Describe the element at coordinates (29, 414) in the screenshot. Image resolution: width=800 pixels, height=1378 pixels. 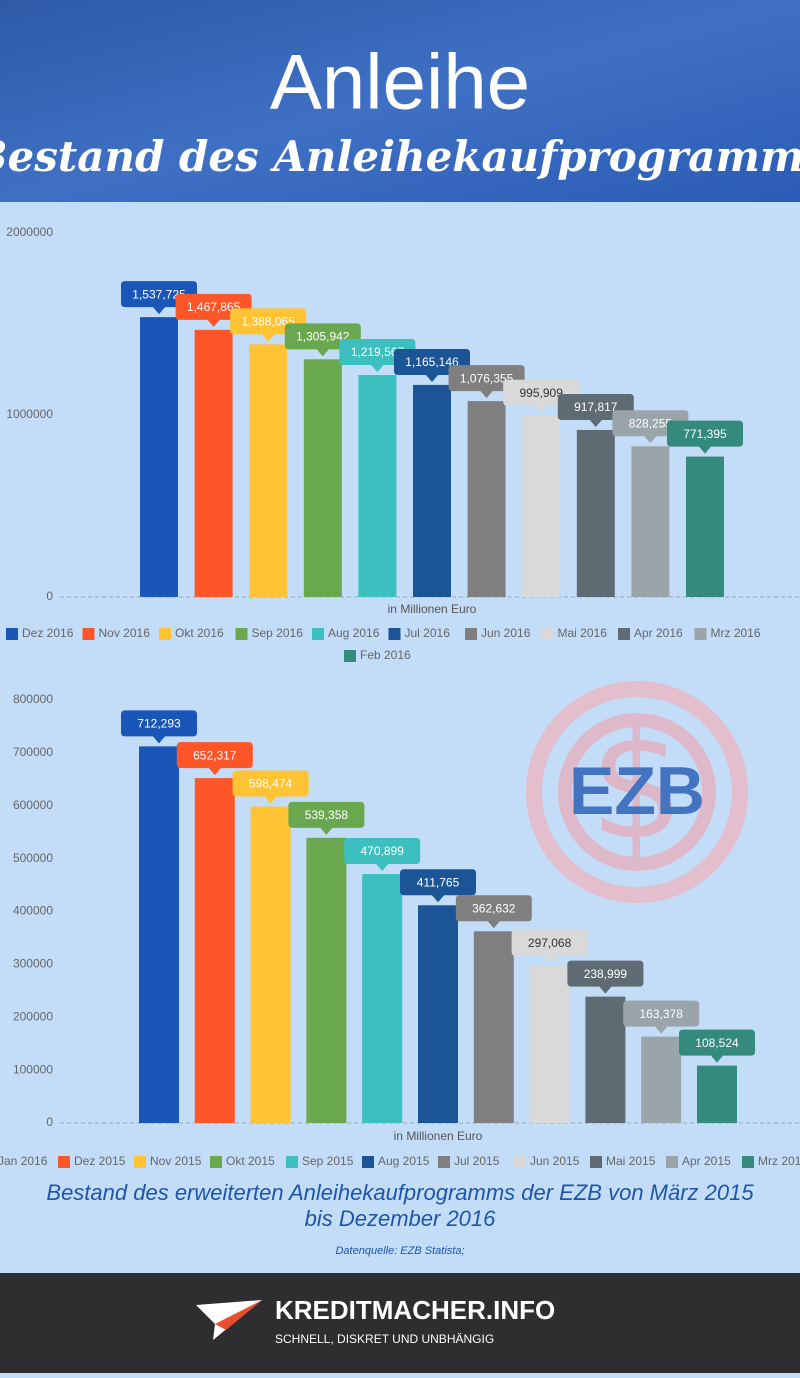
I see `y-tick-label: 1000000` at that location.